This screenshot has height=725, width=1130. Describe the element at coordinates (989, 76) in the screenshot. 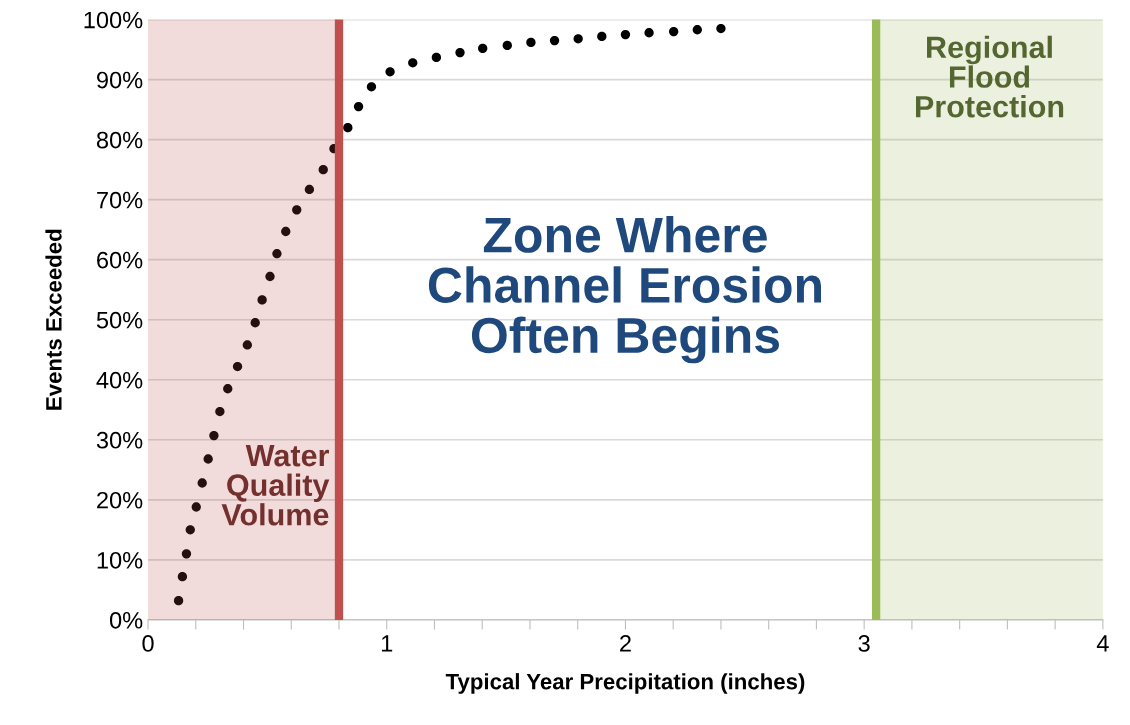

I see `band-label: Regional Flood Protection` at that location.